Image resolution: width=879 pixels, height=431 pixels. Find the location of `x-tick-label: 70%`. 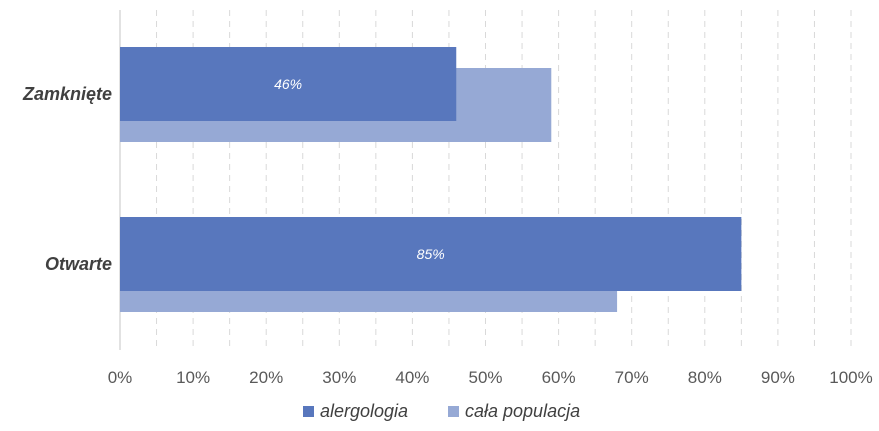

x-tick-label: 70% is located at coordinates (632, 377).